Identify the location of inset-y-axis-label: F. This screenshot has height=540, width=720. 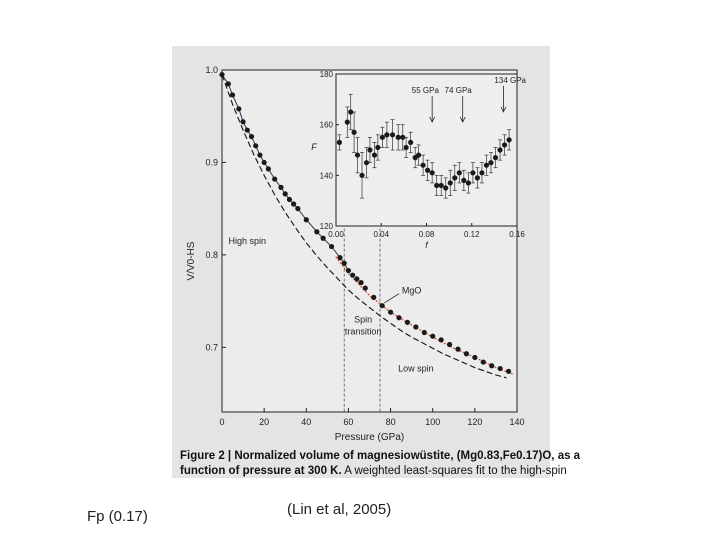
(314, 147).